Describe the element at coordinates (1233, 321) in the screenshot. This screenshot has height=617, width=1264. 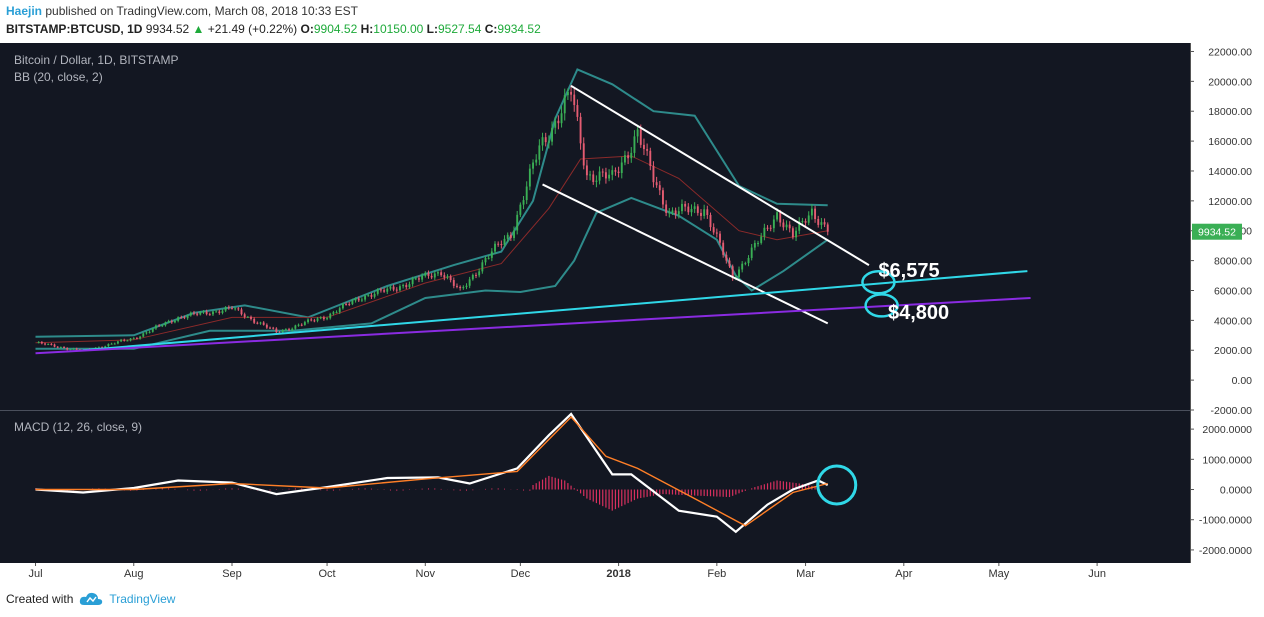
I see `price-tick-label: 4000.00` at that location.